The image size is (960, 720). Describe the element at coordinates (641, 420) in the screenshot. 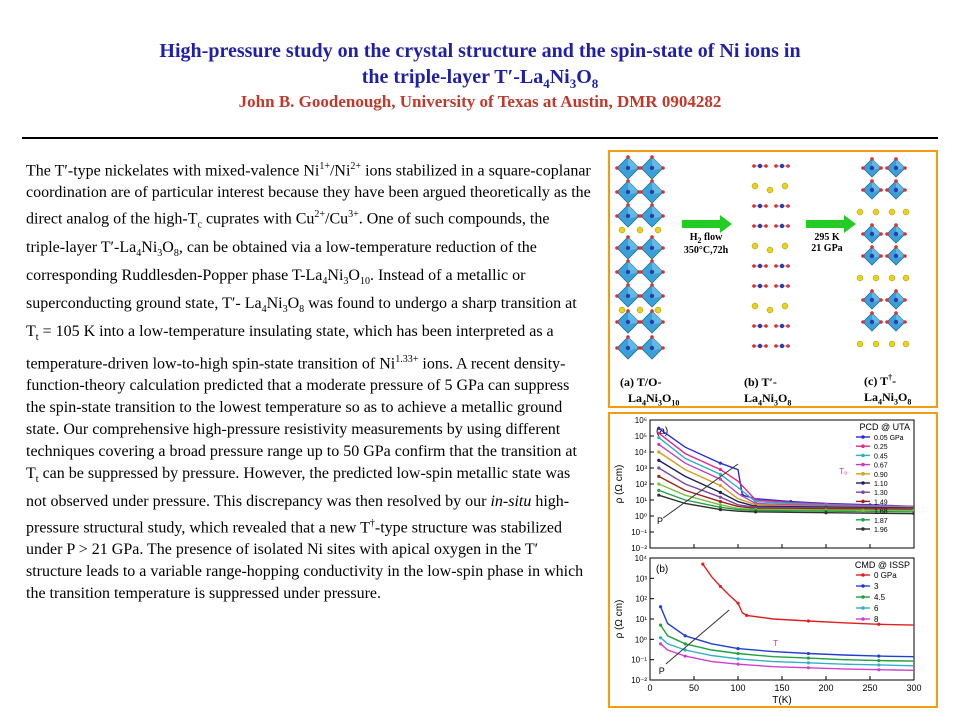

I see `y-tick-label: 10⁶` at that location.